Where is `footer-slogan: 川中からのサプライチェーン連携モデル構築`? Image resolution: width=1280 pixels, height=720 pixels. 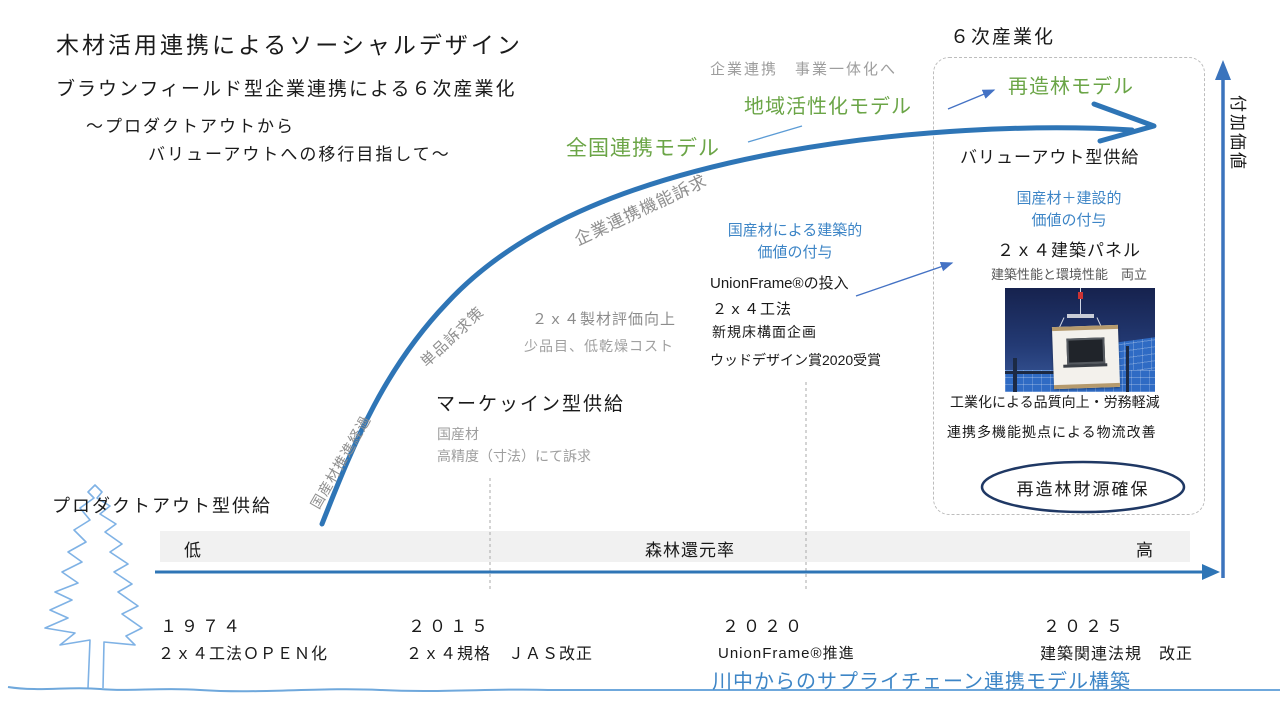
footer-slogan: 川中からのサプライチェーン連携モデル構築 is located at coordinates (921, 682).